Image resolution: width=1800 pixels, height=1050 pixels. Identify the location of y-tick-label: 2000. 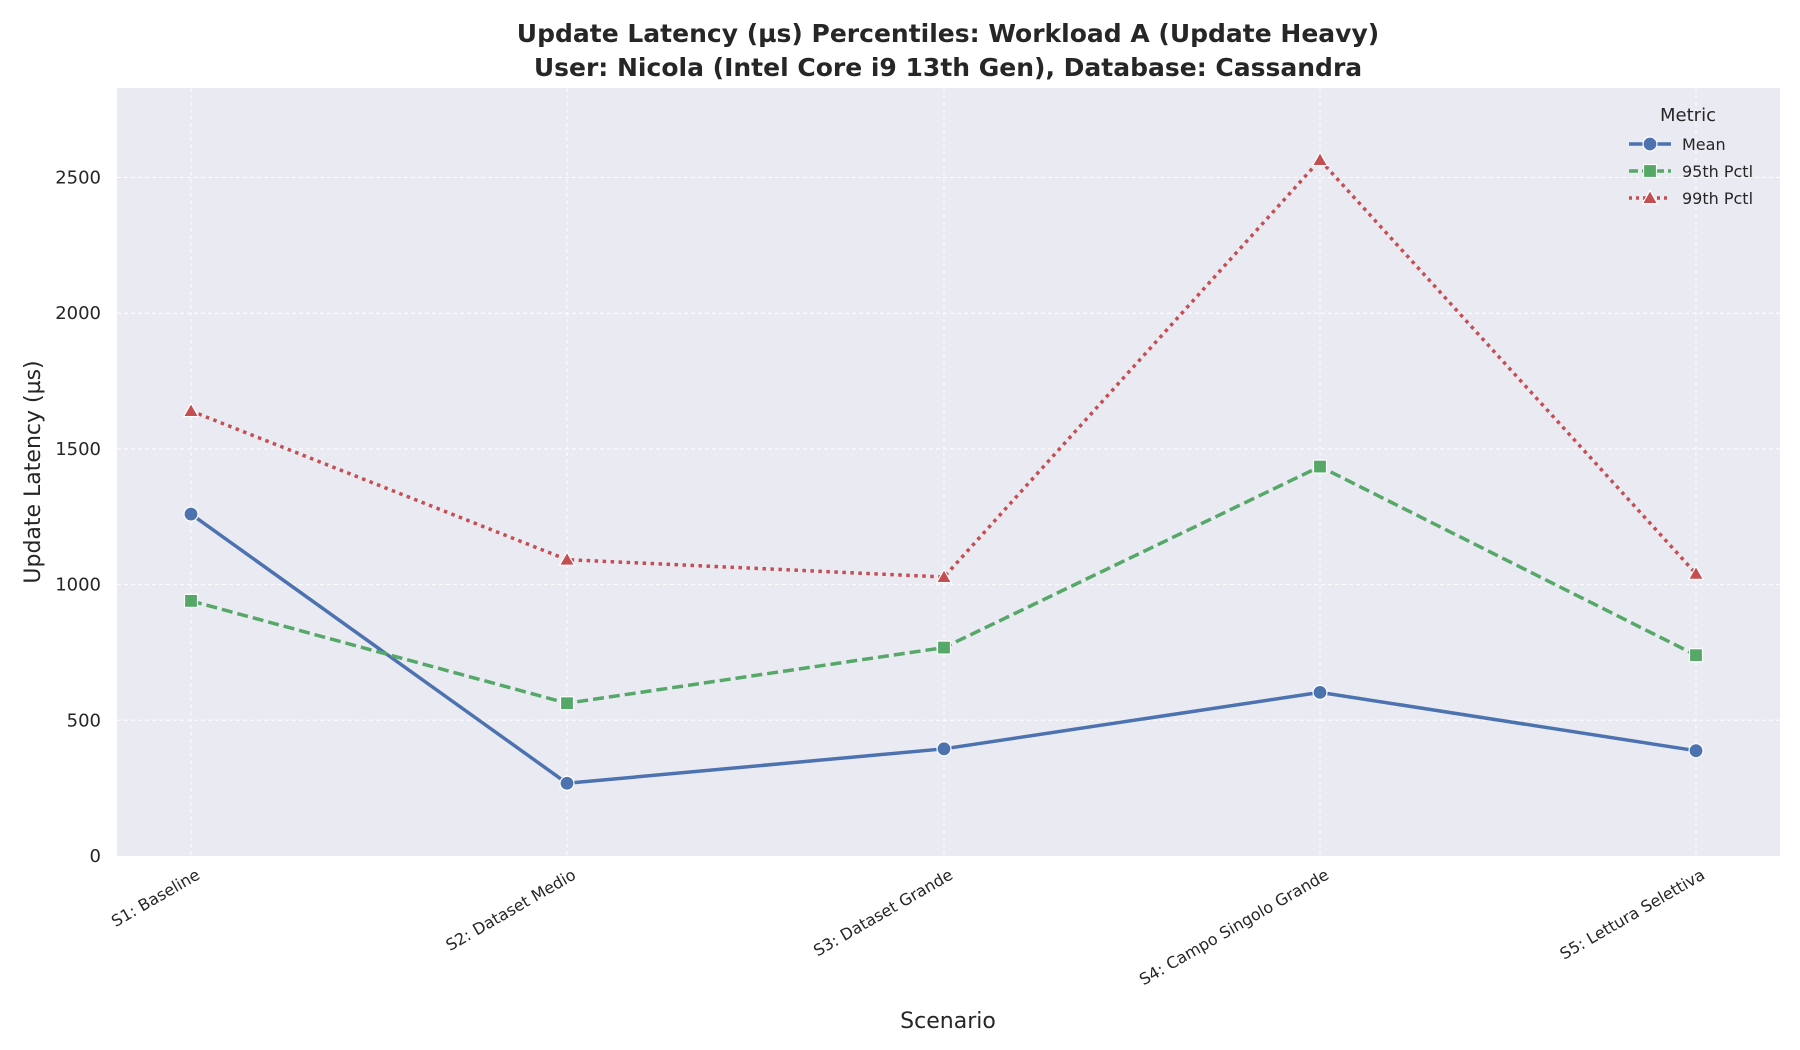
(78, 313).